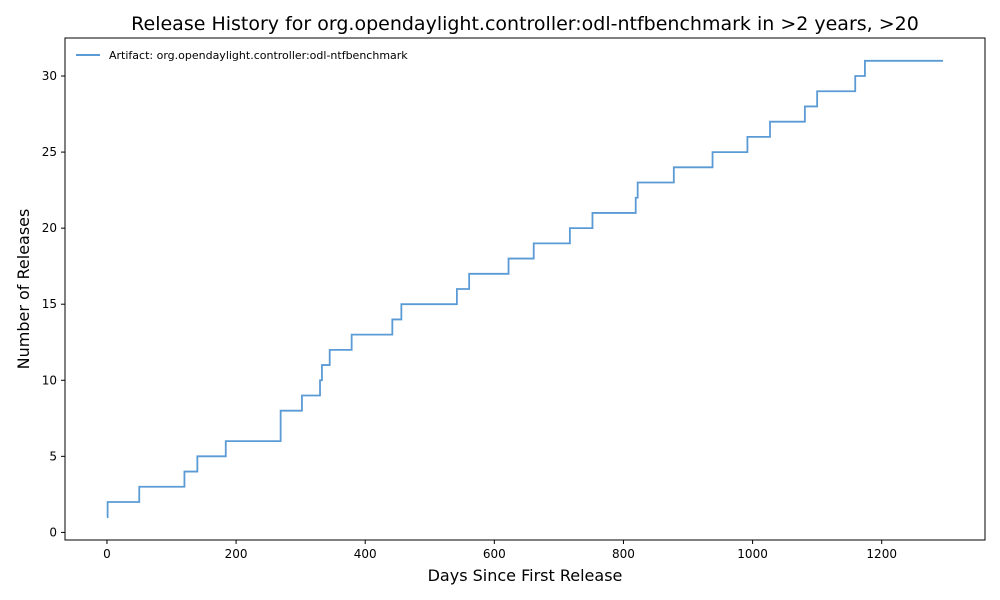 This screenshot has height=600, width=1000. I want to click on y-tick-label: 15, so click(49, 304).